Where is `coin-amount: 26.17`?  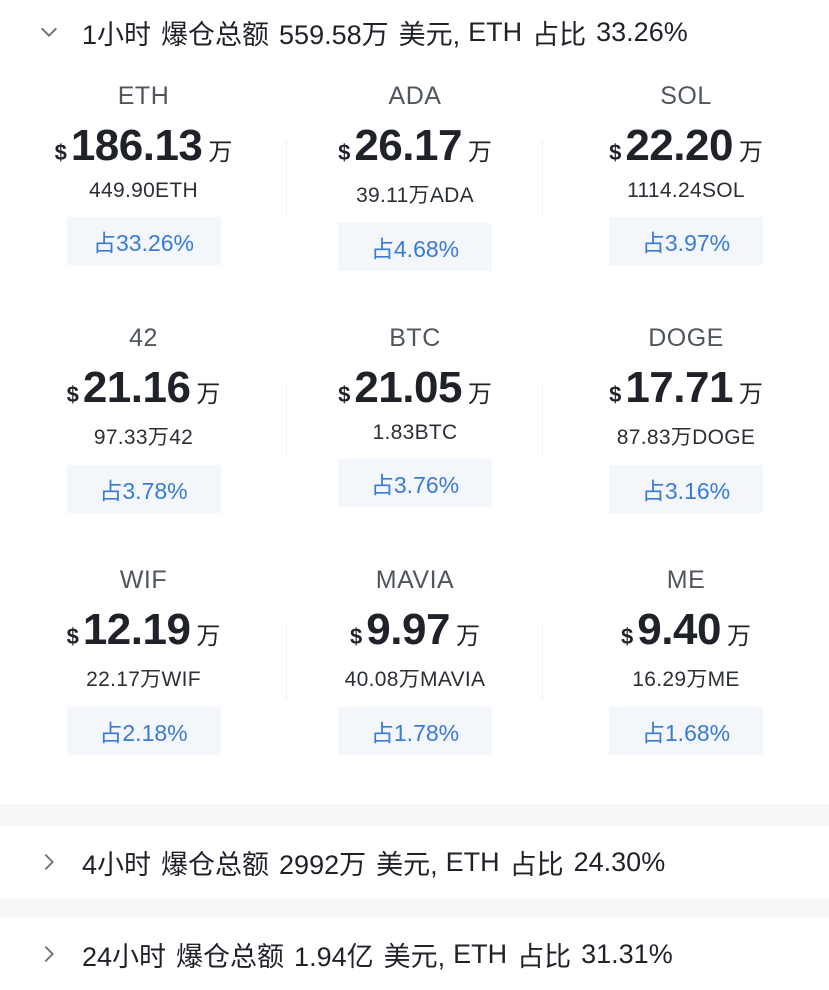
coin-amount: 26.17 is located at coordinates (408, 145).